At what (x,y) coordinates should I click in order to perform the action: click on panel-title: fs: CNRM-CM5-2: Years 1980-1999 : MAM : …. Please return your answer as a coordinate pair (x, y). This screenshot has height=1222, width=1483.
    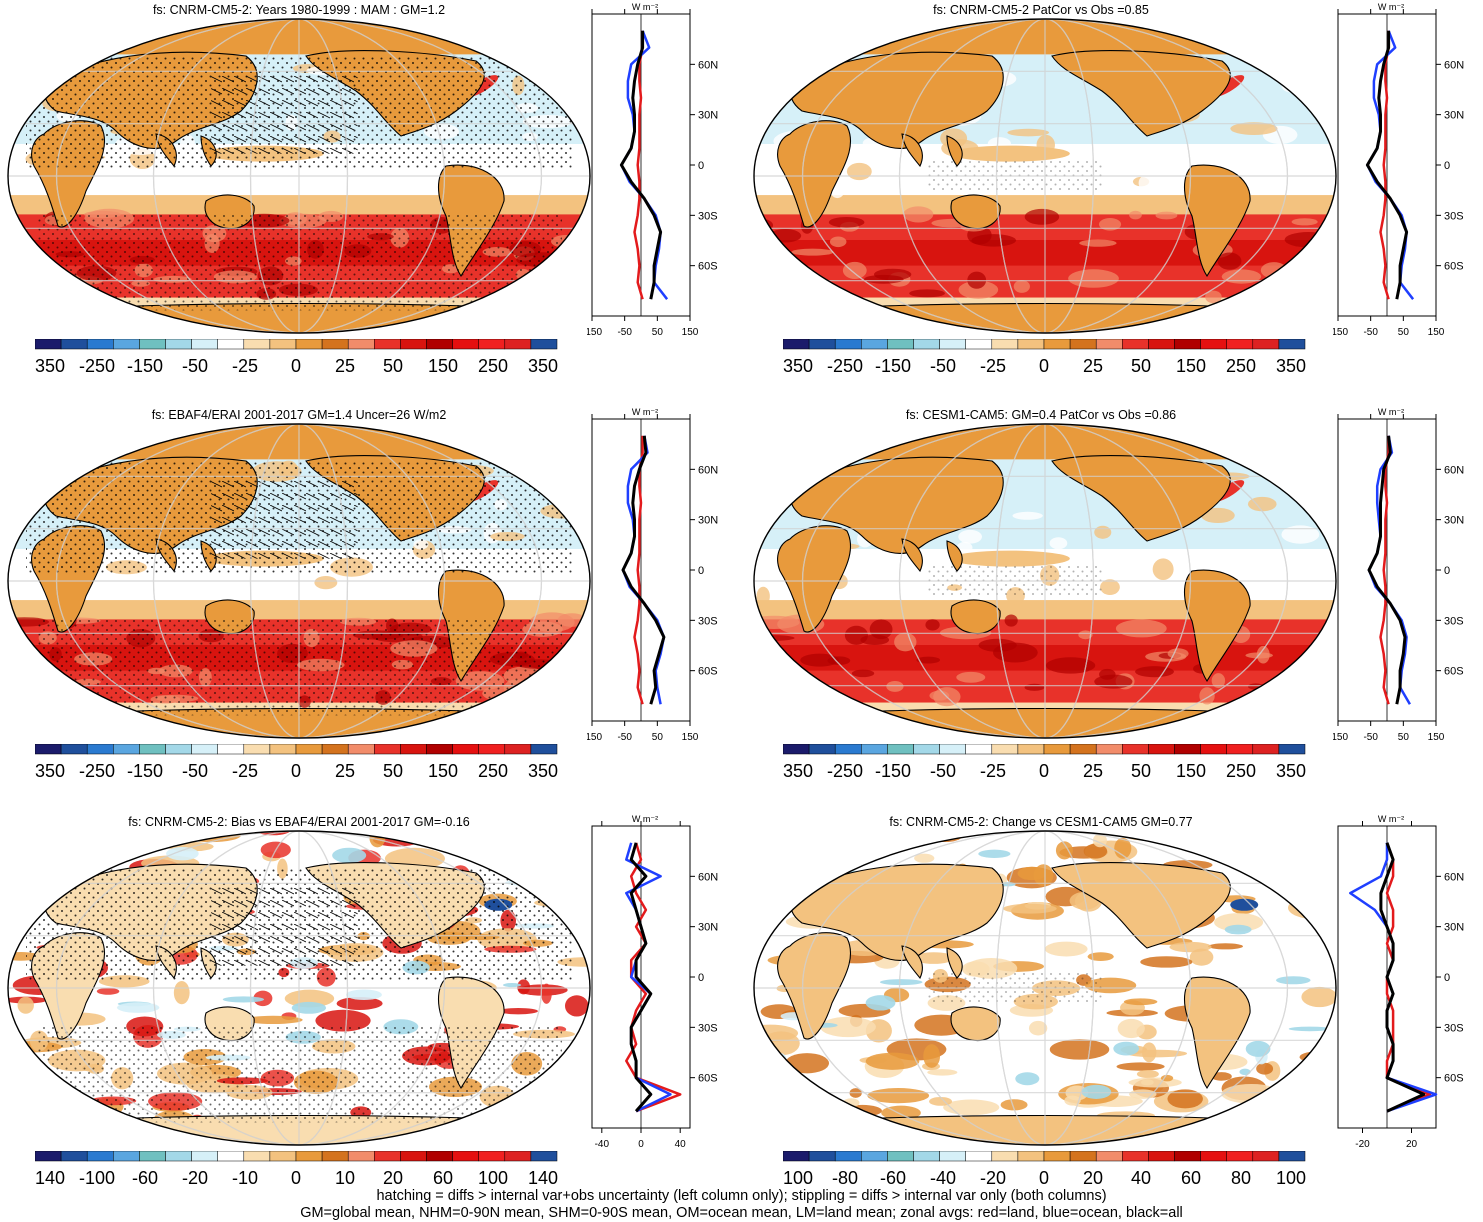
    Looking at the image, I should click on (299, 10).